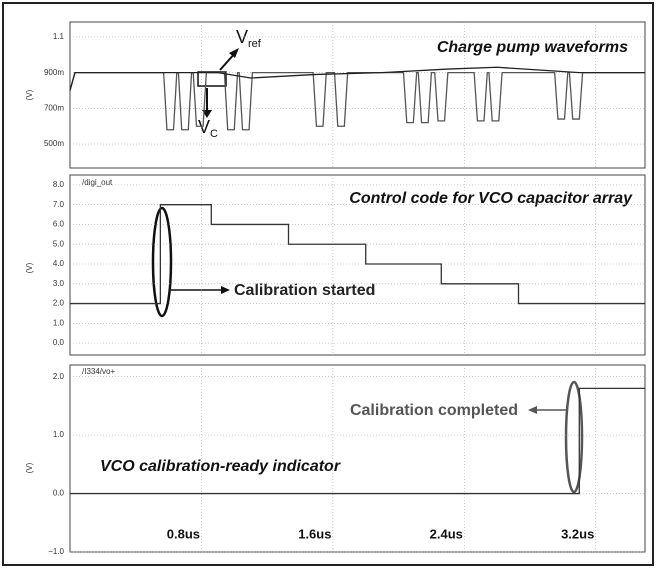  What do you see at coordinates (446, 533) in the screenshot?
I see `x-tick-label: 2.4us` at bounding box center [446, 533].